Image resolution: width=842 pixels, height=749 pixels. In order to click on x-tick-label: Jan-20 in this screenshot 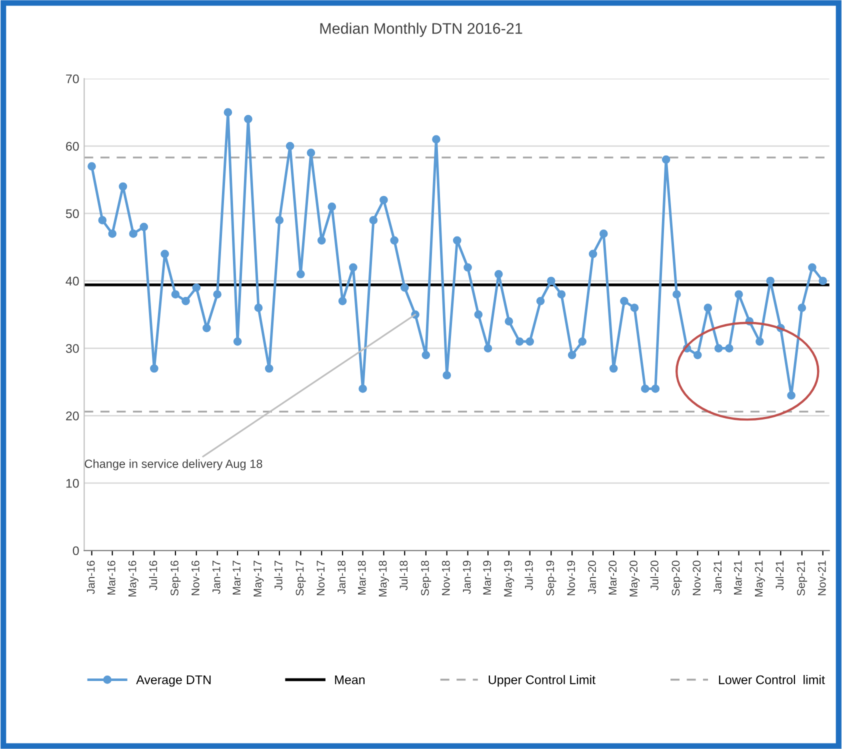, I will do `click(592, 577)`.